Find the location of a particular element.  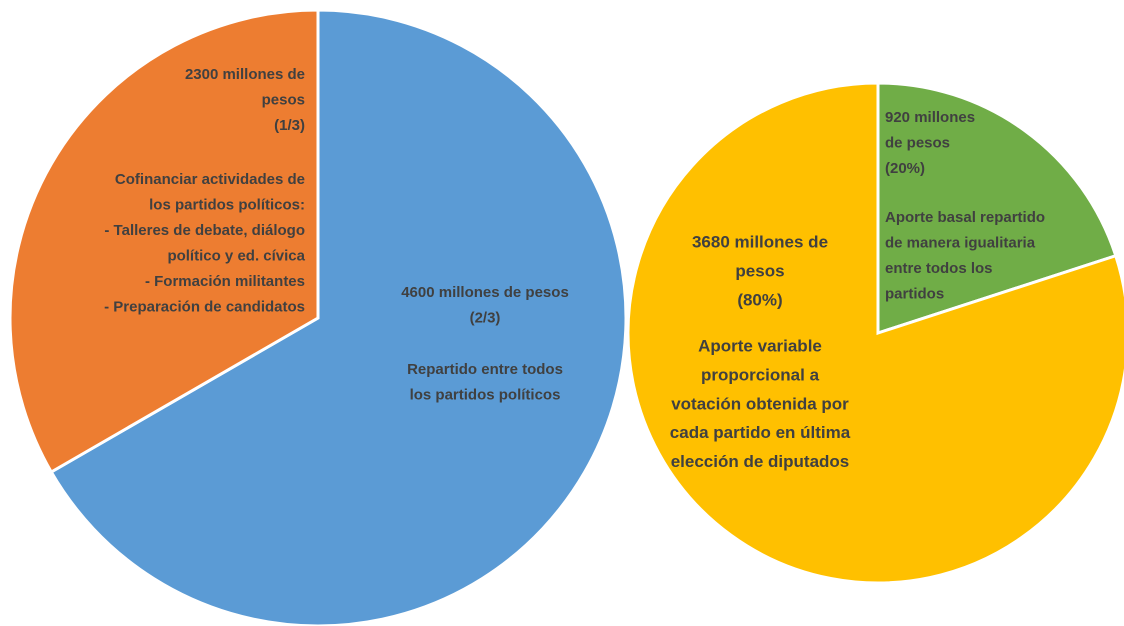

slice-label: Aporte basal repartido is located at coordinates (965, 217).